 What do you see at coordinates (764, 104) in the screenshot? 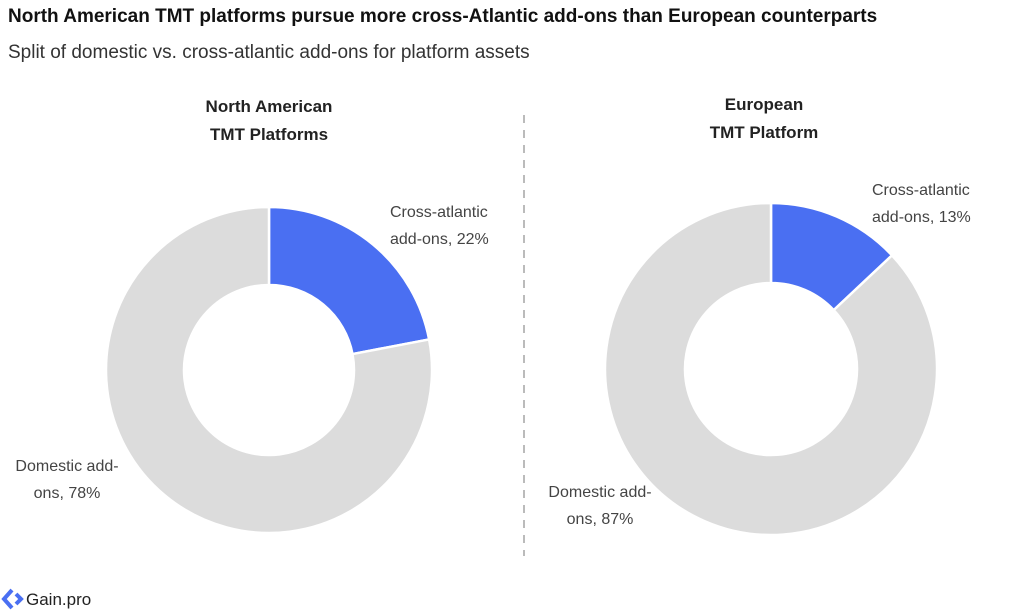
I see `chart-title: European` at bounding box center [764, 104].